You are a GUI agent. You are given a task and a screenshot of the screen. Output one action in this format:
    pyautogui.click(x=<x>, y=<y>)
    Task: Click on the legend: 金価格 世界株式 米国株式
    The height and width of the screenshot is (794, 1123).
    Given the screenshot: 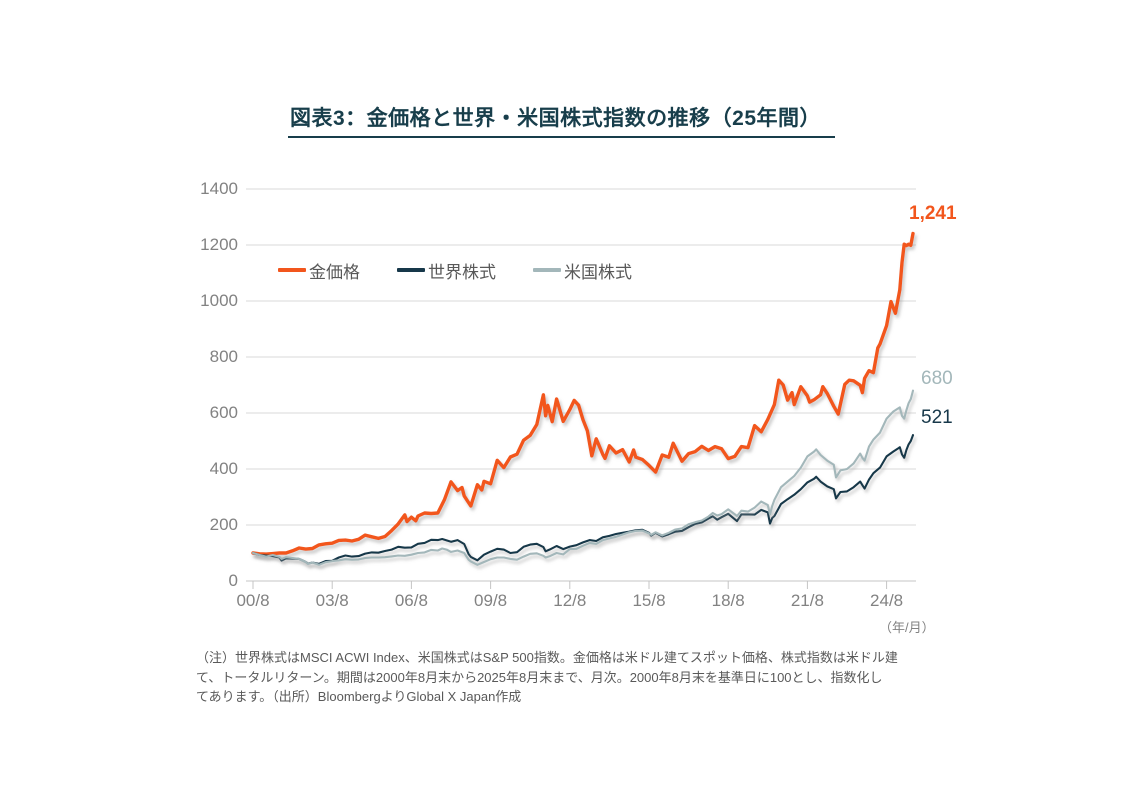 What is the action you would take?
    pyautogui.click(x=455, y=270)
    